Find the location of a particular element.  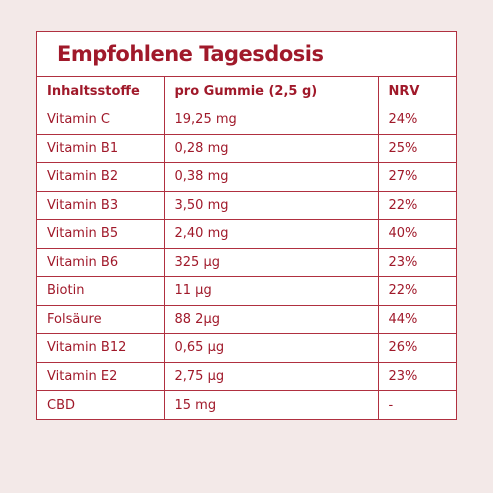

table-row: Vitamin C 19,25 mg 24% is located at coordinates (246, 120).